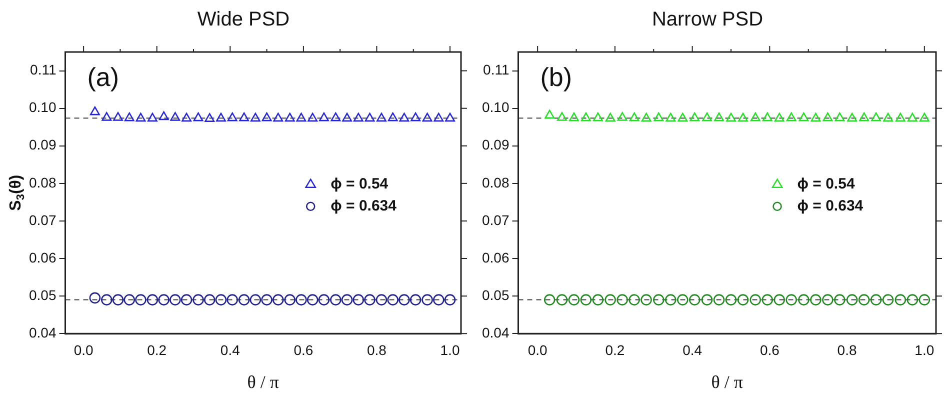  What do you see at coordinates (42, 220) in the screenshot?
I see `y-tick-label: 0.07` at bounding box center [42, 220].